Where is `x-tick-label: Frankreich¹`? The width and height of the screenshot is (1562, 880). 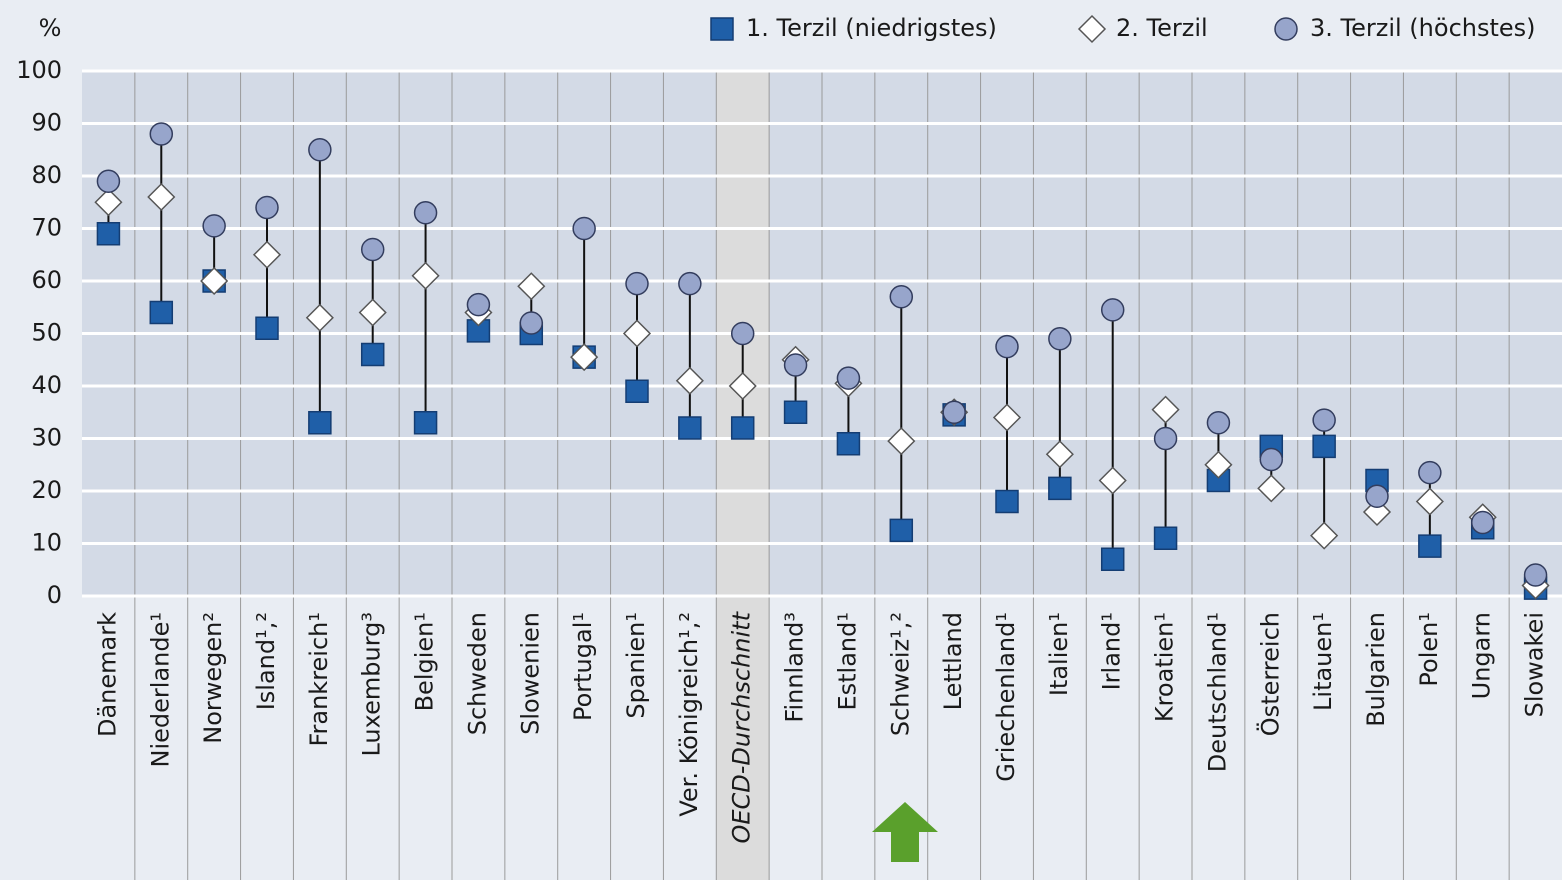 x-tick-label: Frankreich¹ is located at coordinates (319, 679).